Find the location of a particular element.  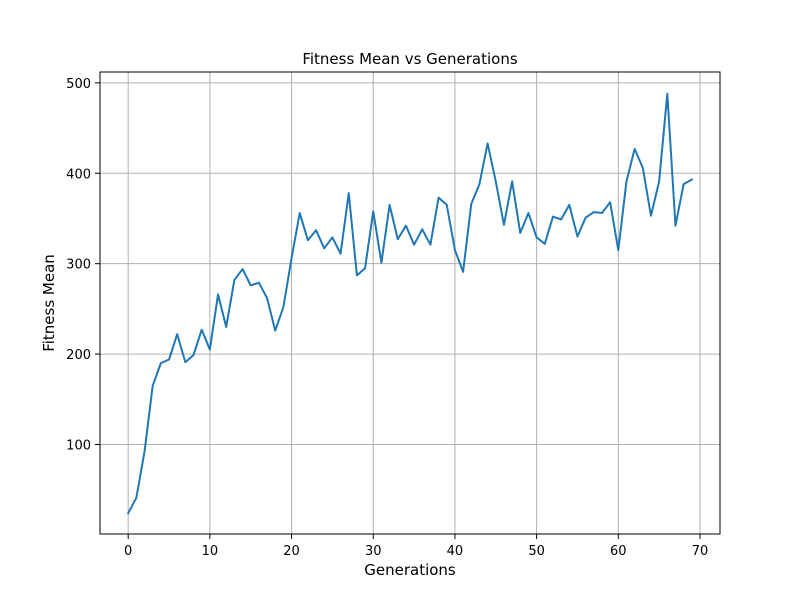

x-tick-label: 20 is located at coordinates (291, 551).